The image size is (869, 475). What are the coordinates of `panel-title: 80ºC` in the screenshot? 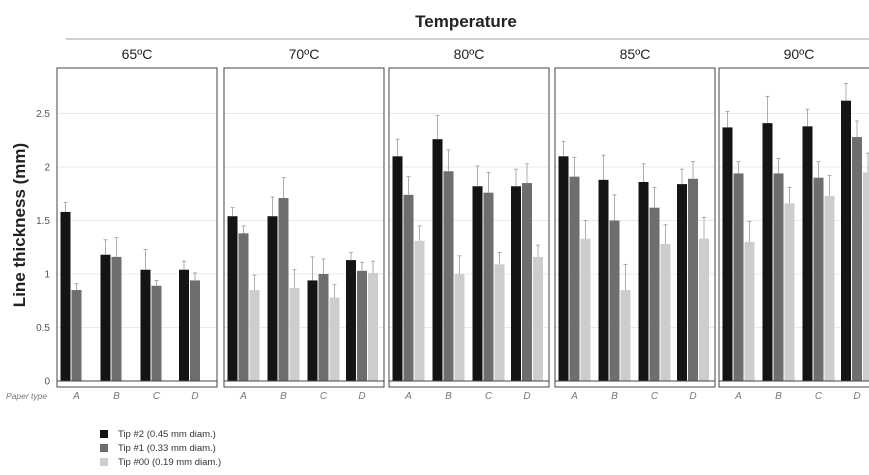 It's located at (469, 54).